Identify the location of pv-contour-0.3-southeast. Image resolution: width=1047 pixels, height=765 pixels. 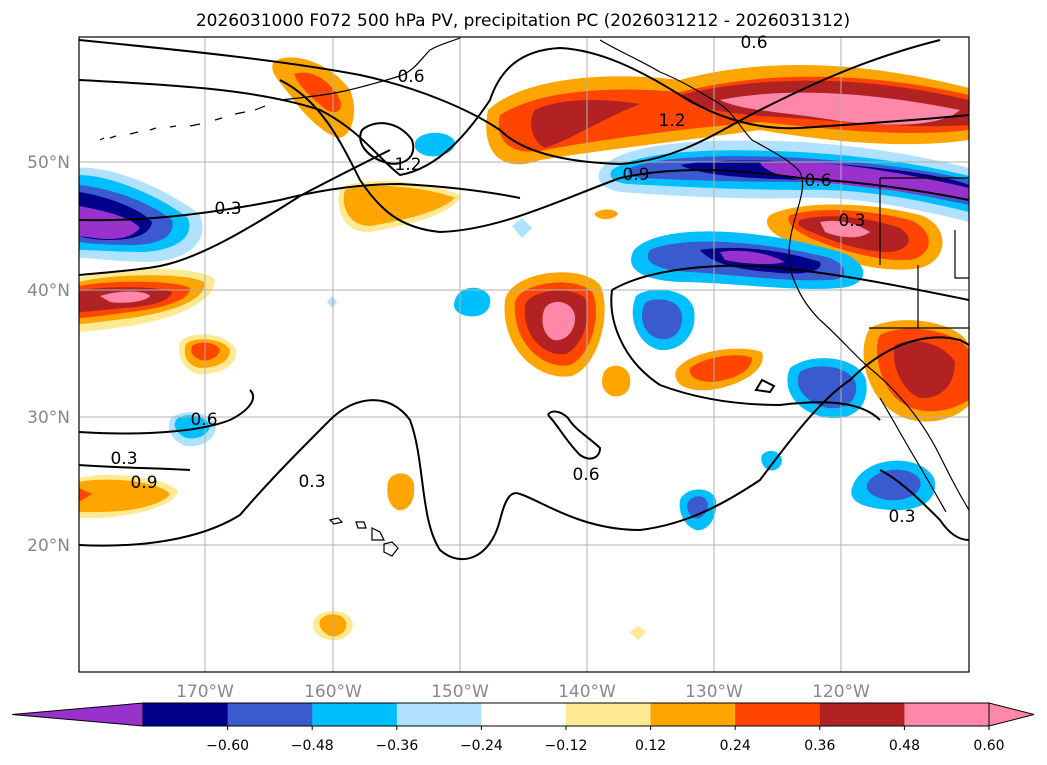
(924, 505).